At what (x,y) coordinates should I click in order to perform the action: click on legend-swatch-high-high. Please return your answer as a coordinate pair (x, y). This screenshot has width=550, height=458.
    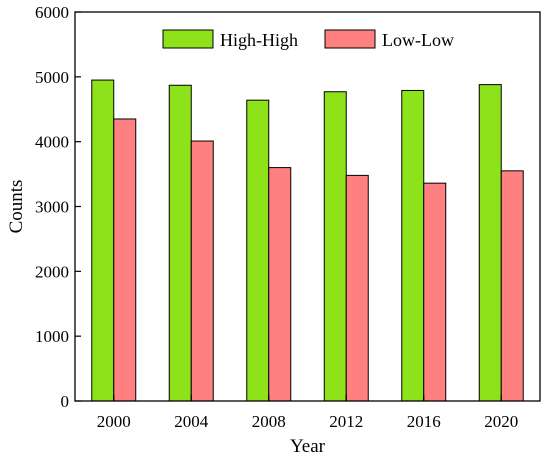
    Looking at the image, I should click on (188, 39).